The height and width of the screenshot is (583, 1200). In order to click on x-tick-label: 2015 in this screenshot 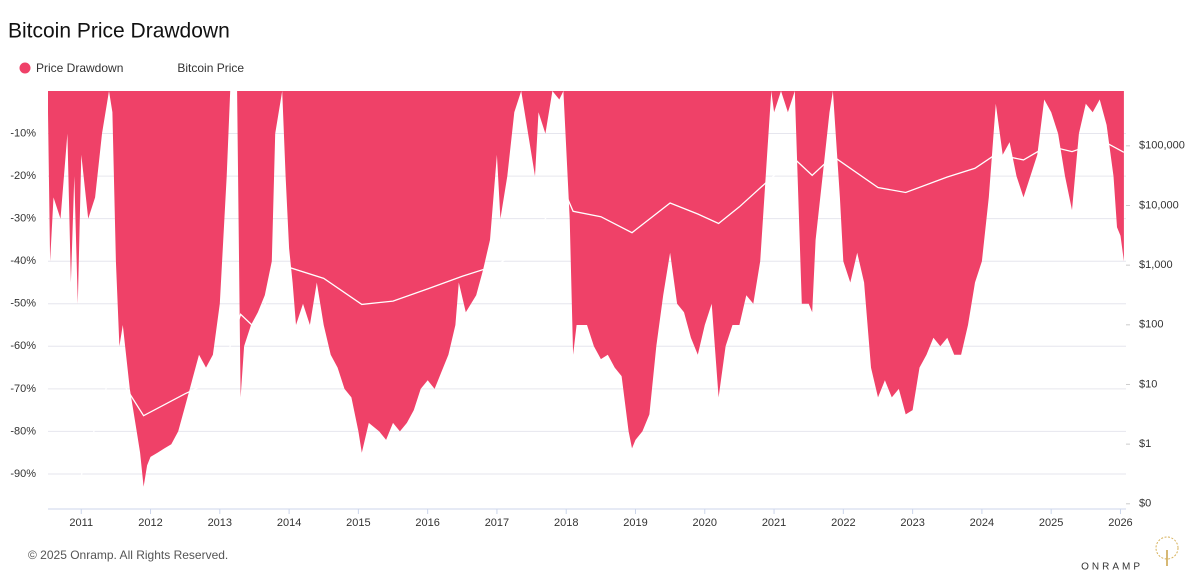, I will do `click(358, 523)`.